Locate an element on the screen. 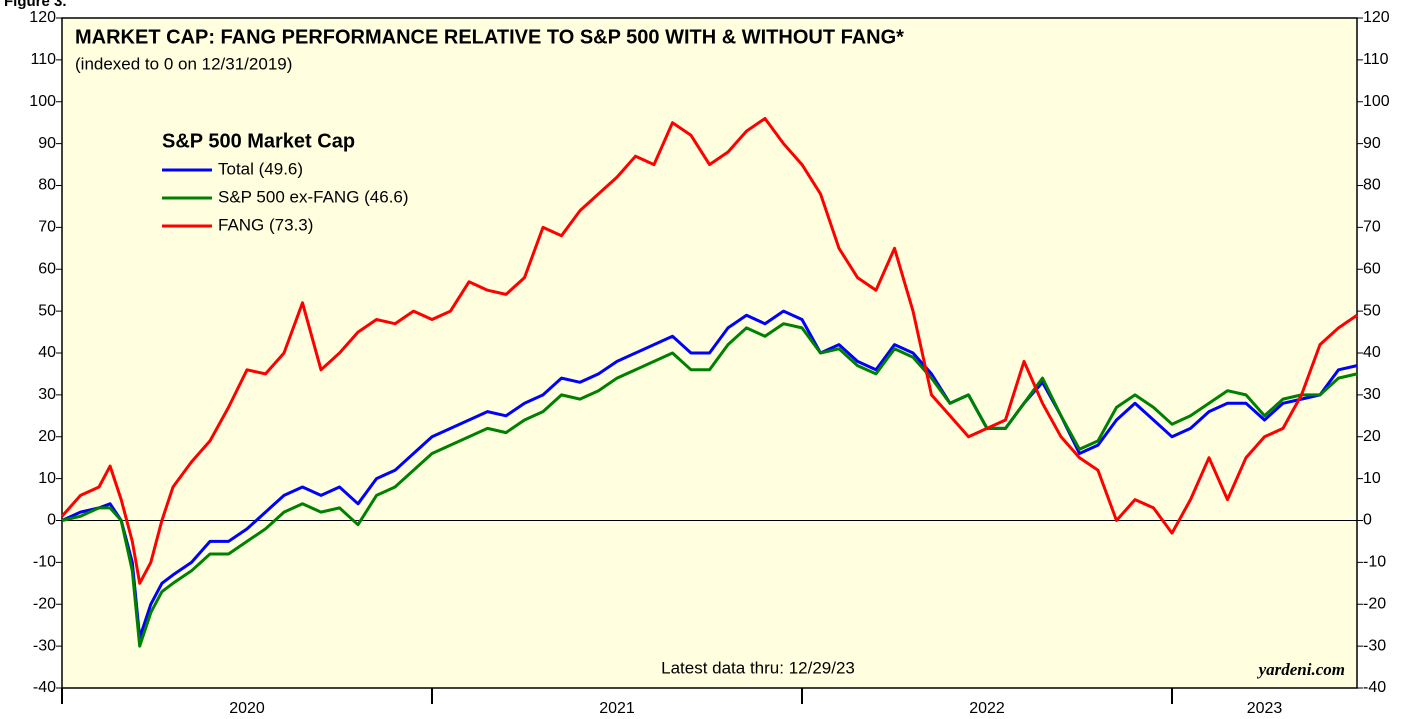  y-tick-label: 60 is located at coordinates (47, 268).